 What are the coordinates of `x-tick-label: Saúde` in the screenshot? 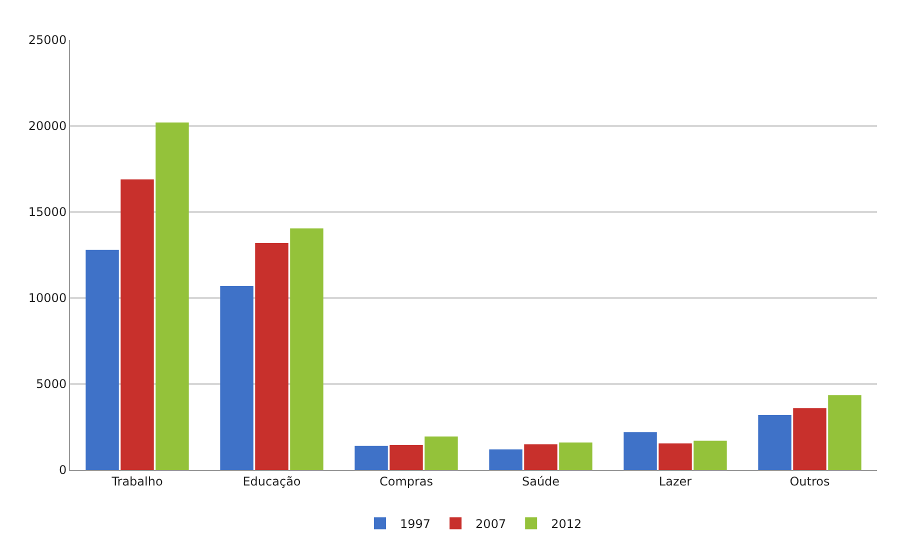 It's located at (541, 481).